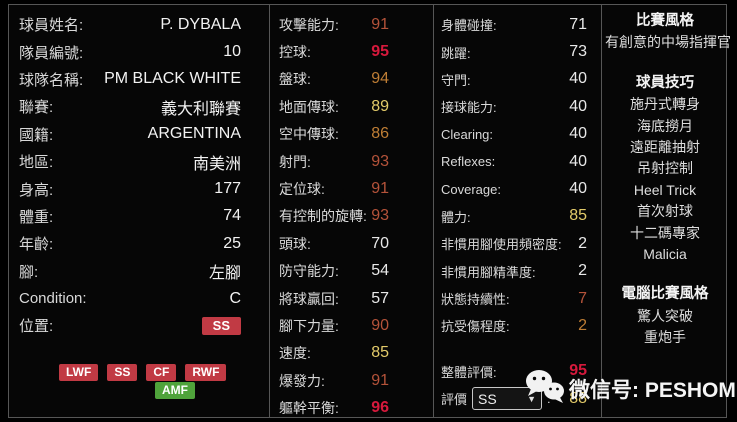  I want to click on info-row: 地區: 南美洲, so click(130, 161).